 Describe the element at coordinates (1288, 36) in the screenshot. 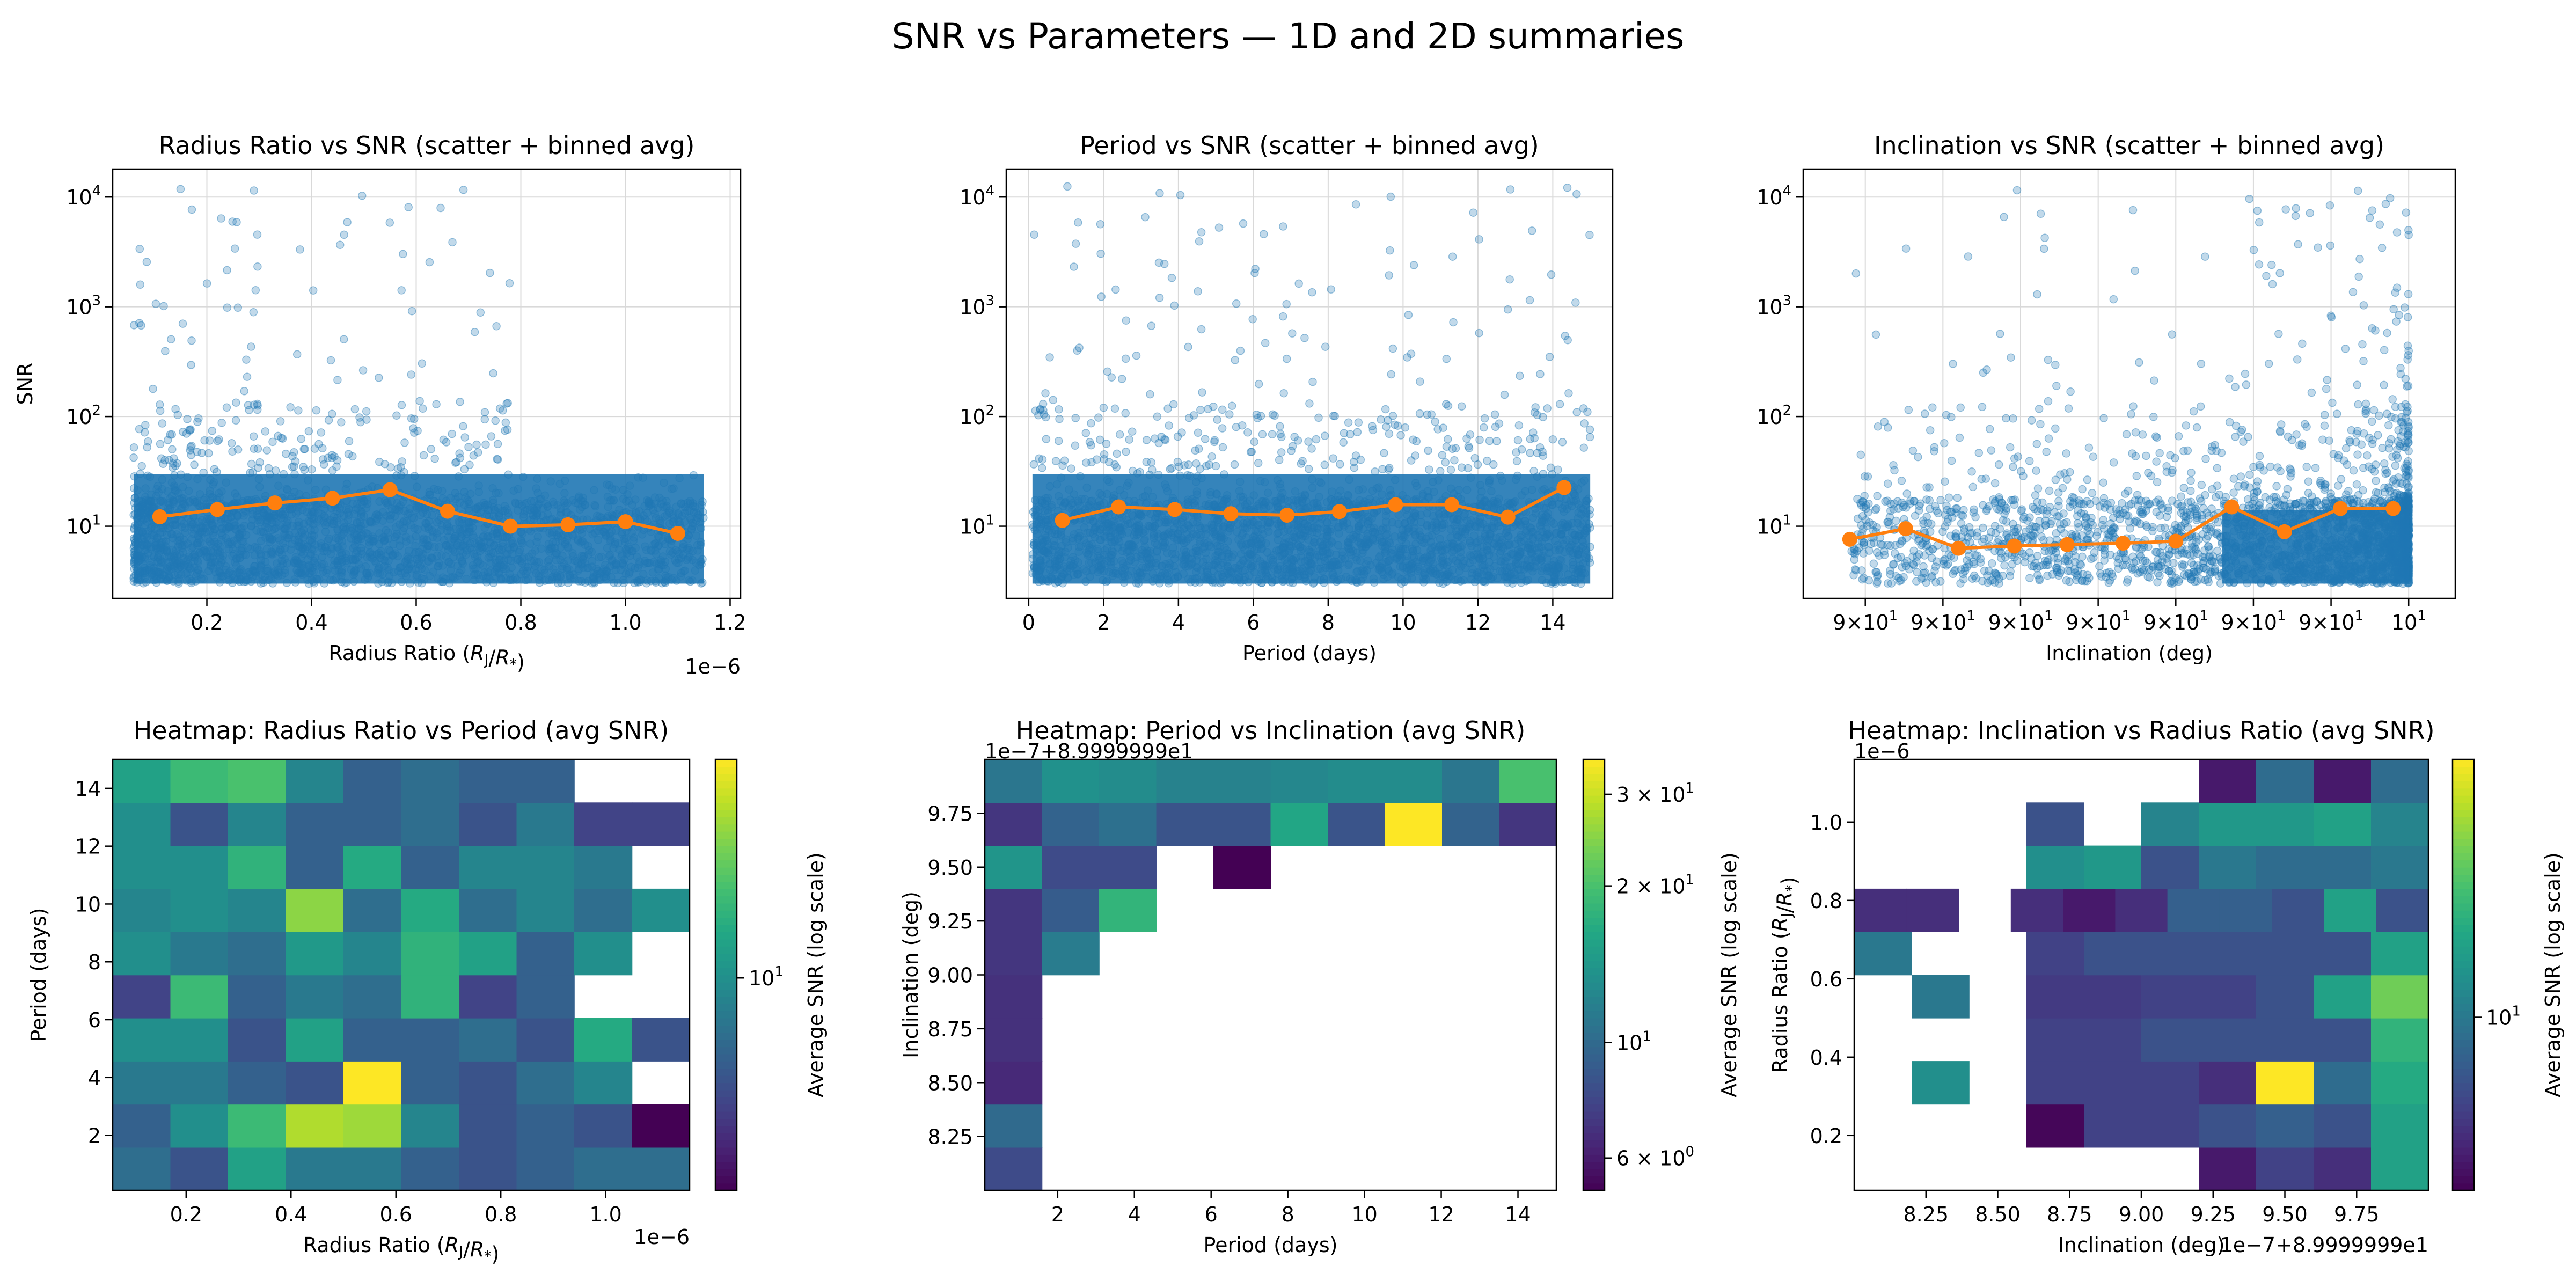

I see `figure-title: SNR vs Parameters — 1D and 2D summaries` at that location.